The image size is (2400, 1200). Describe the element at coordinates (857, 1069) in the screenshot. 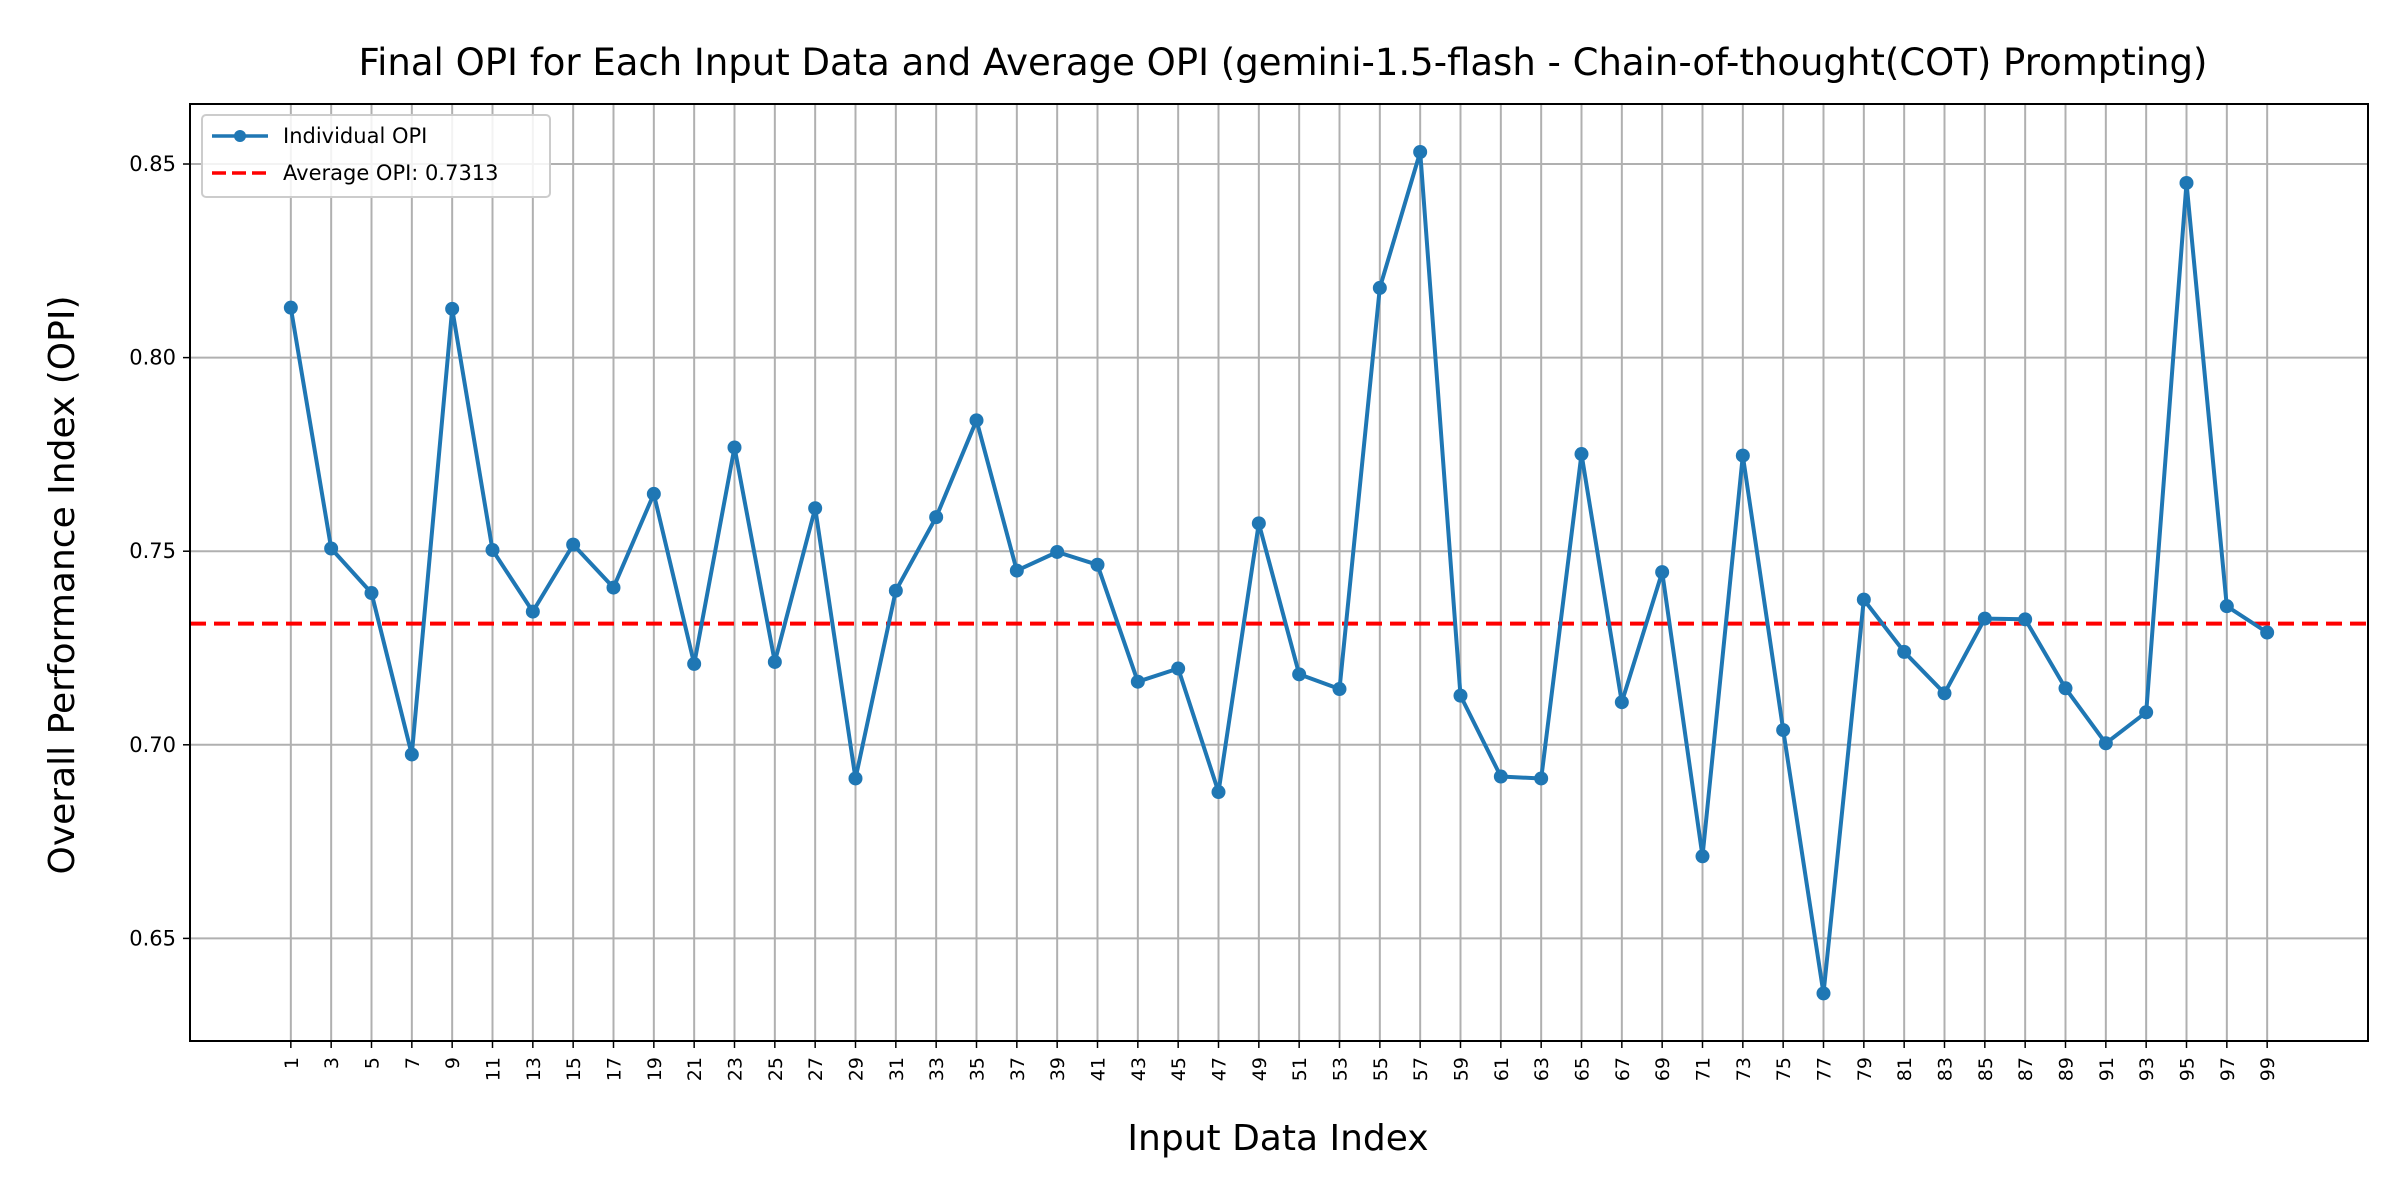

I see `x-tick-label: 29` at that location.